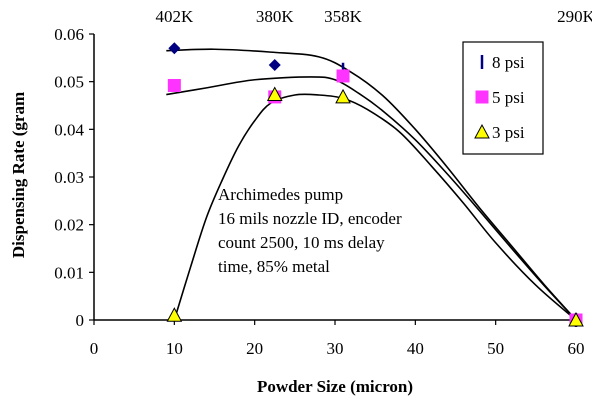 The height and width of the screenshot is (403, 592). I want to click on y-tick-label: 0.03, so click(69, 177).